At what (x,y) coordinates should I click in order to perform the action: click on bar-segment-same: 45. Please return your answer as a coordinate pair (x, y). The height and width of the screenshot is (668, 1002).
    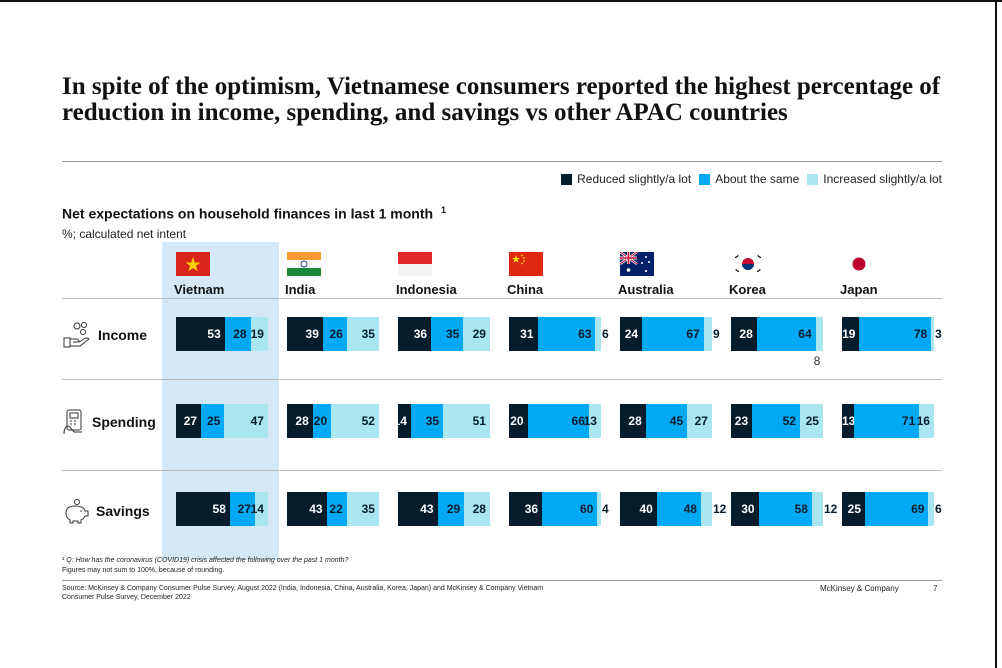
    Looking at the image, I should click on (666, 421).